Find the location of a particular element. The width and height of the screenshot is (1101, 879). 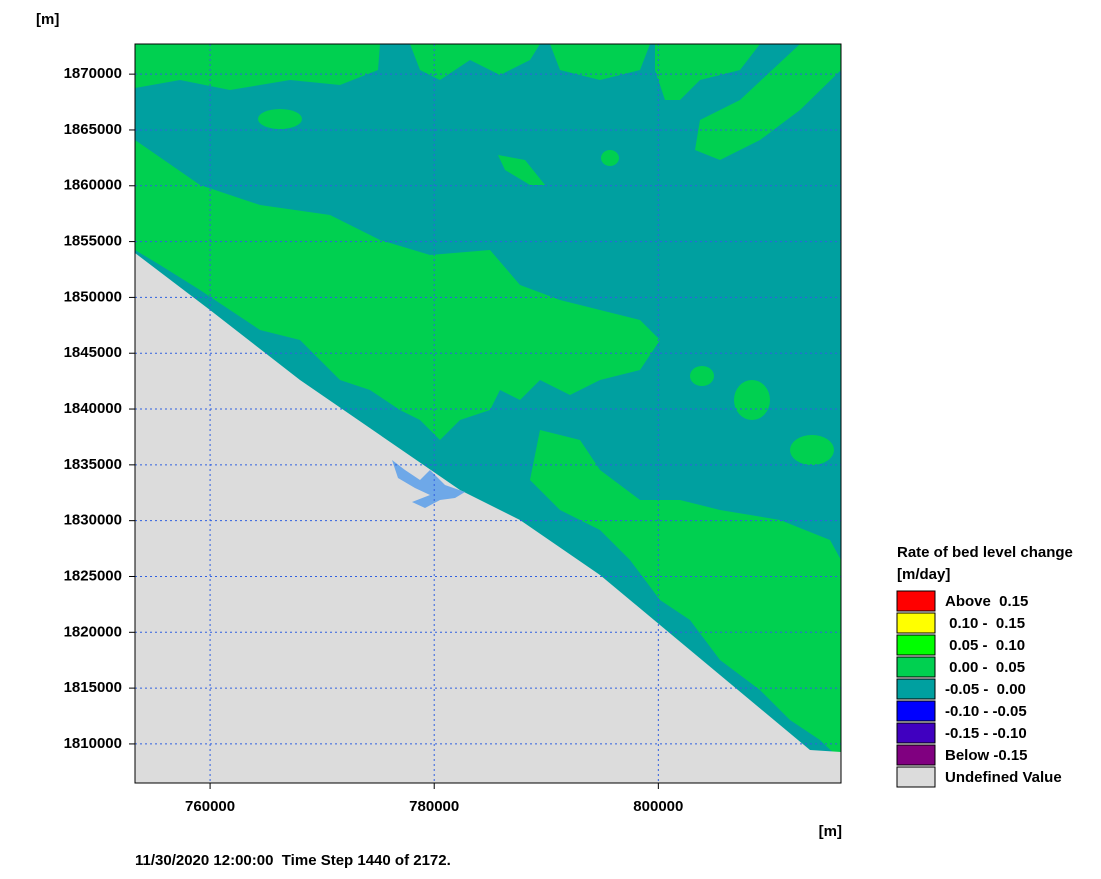

legend-label: -0.15 - -0.10 is located at coordinates (986, 733).